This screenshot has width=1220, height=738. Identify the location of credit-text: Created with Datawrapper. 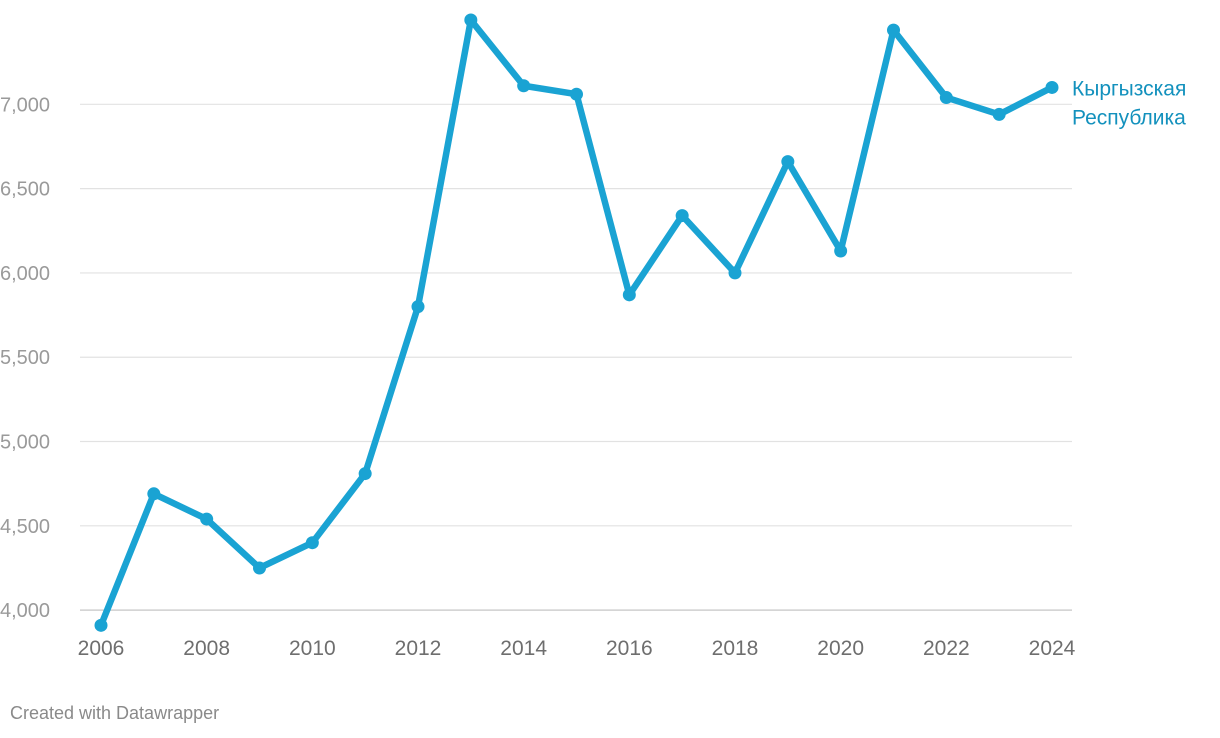
(115, 713).